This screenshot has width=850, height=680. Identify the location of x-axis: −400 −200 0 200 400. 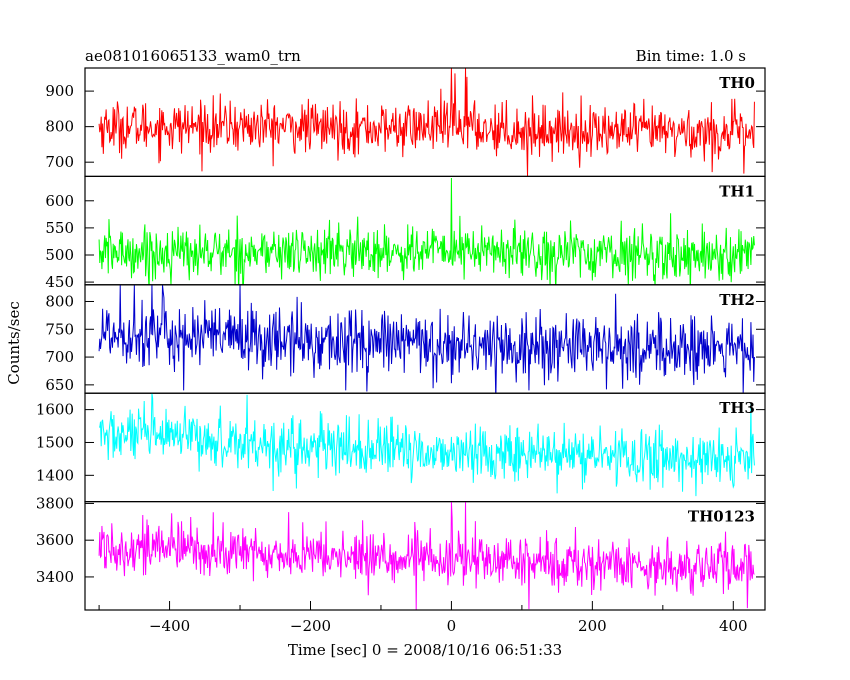
(423, 618).